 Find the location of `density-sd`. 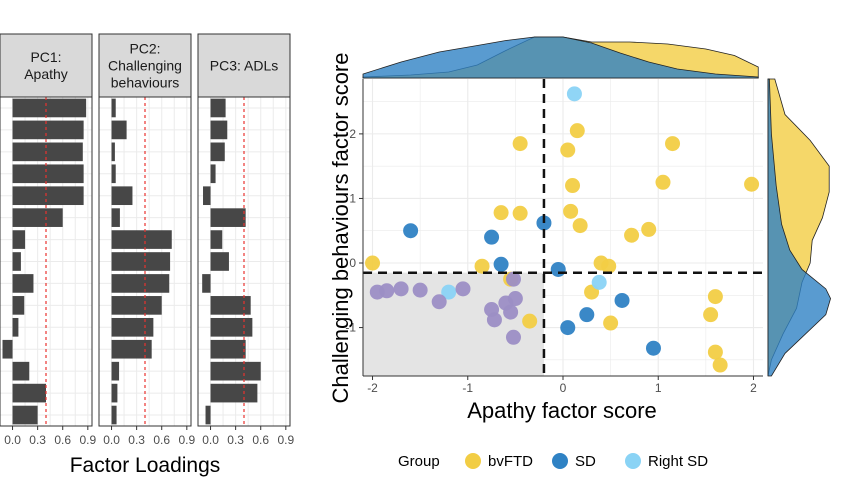

density-sd is located at coordinates (799, 227).